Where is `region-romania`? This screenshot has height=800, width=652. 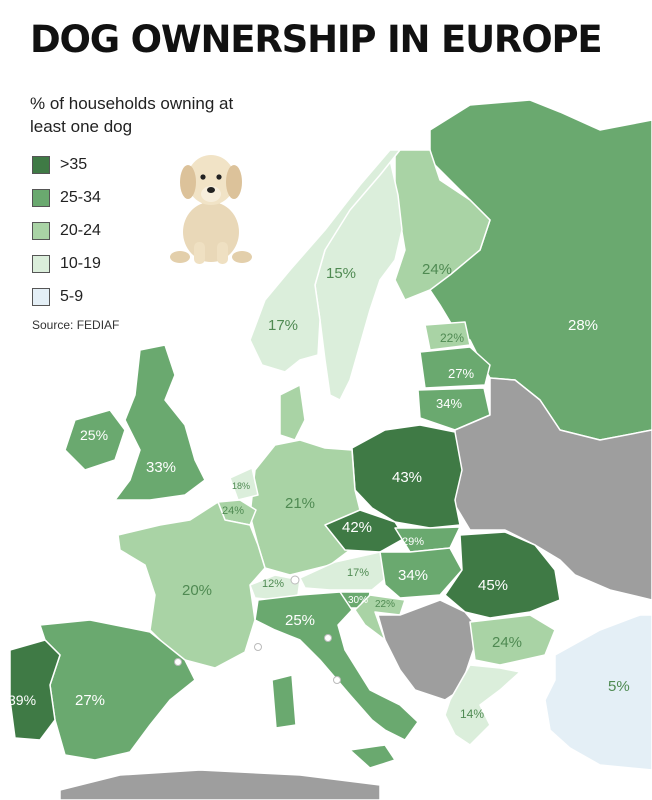
region-romania is located at coordinates (502, 575).